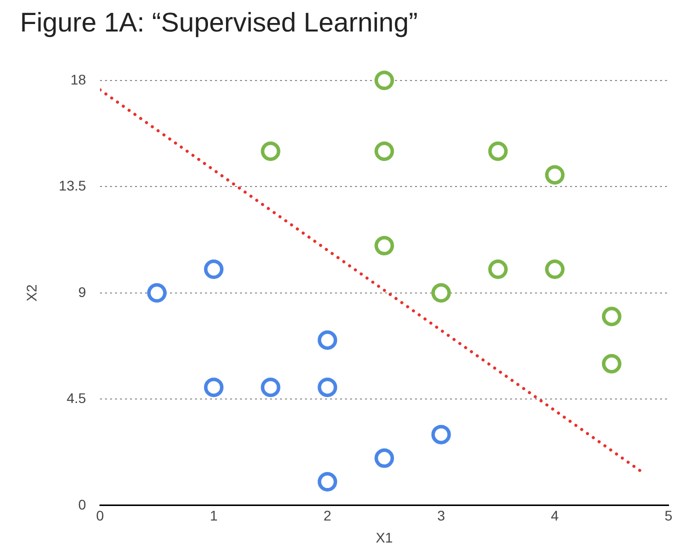  What do you see at coordinates (82, 292) in the screenshot?
I see `y-tick-label: 9` at bounding box center [82, 292].